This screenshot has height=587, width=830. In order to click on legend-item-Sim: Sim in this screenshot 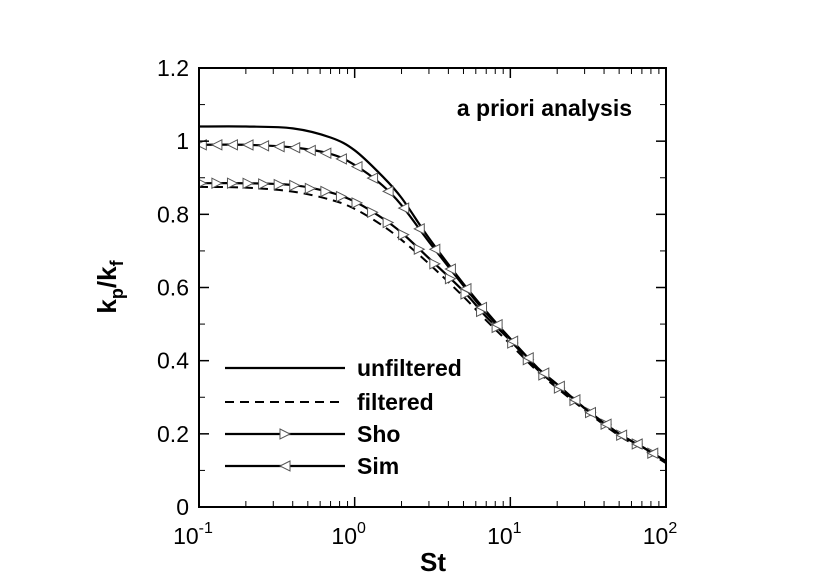, I will do `click(312, 466)`.